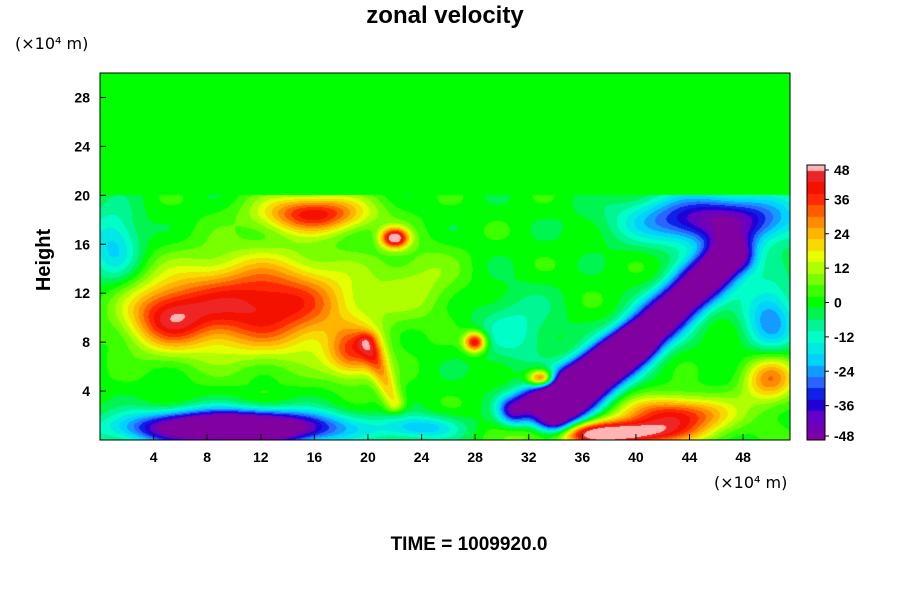 This screenshot has width=900, height=600. I want to click on x-tick-label: 12, so click(261, 457).